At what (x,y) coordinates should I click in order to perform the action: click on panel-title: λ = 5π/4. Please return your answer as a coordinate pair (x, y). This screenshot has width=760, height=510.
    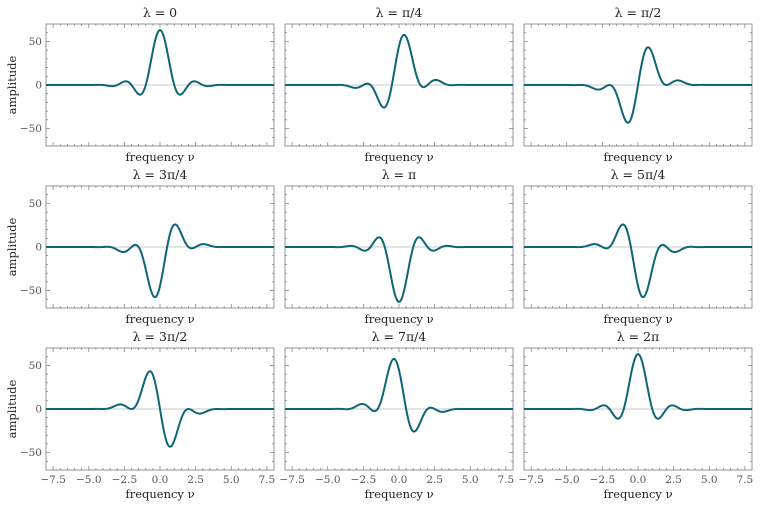
    Looking at the image, I should click on (638, 174).